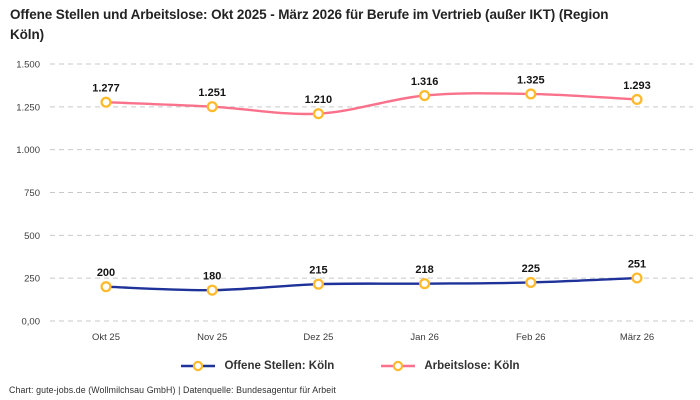  Describe the element at coordinates (106, 273) in the screenshot. I see `data-point-label: 200` at that location.